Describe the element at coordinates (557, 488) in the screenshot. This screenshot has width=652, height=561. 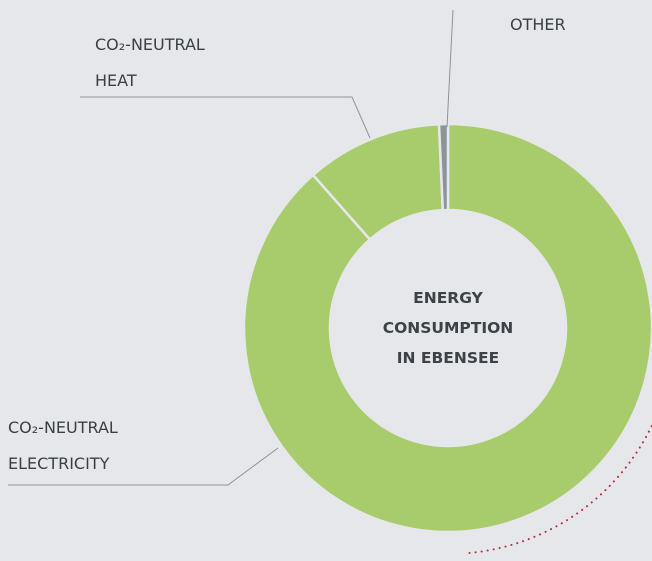
I see `decorative-arc` at that location.